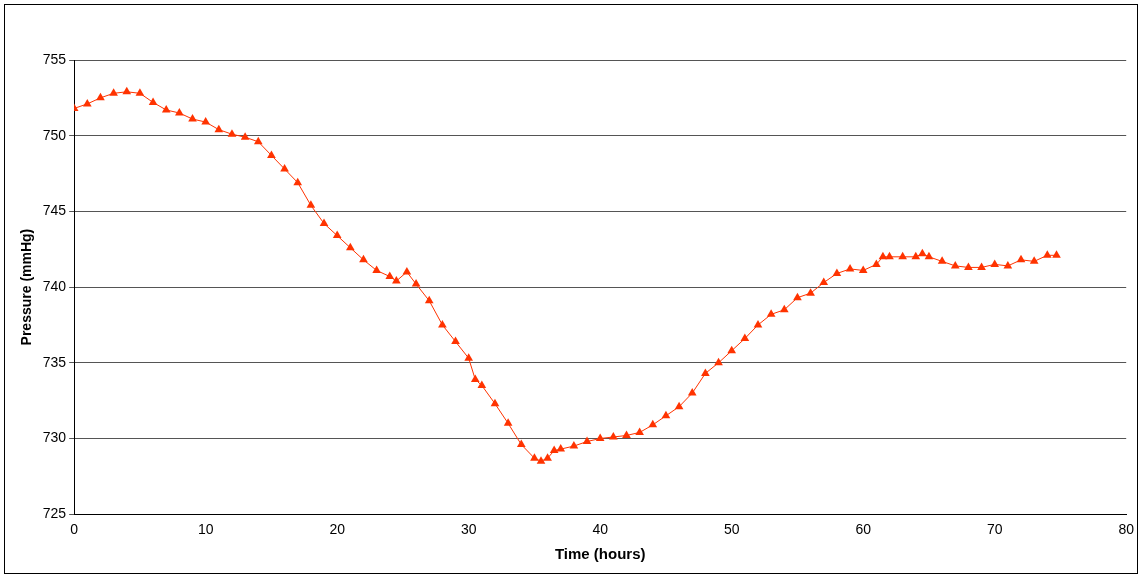  Describe the element at coordinates (54, 513) in the screenshot. I see `y-tick-label: 725` at that location.